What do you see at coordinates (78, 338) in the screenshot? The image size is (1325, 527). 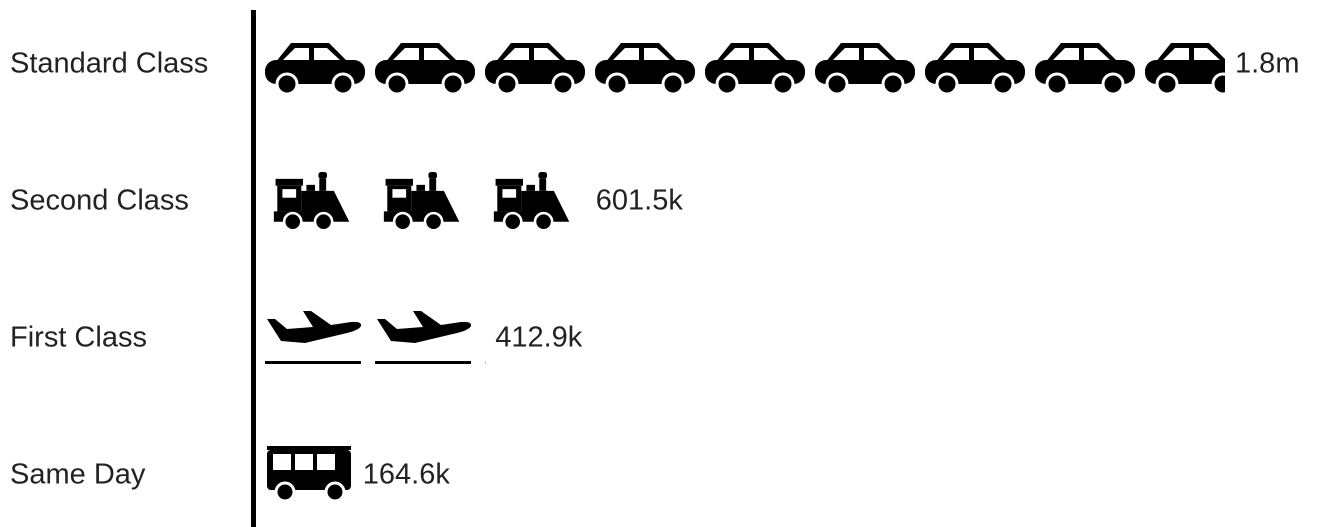 I see `category-label: First Class` at bounding box center [78, 338].